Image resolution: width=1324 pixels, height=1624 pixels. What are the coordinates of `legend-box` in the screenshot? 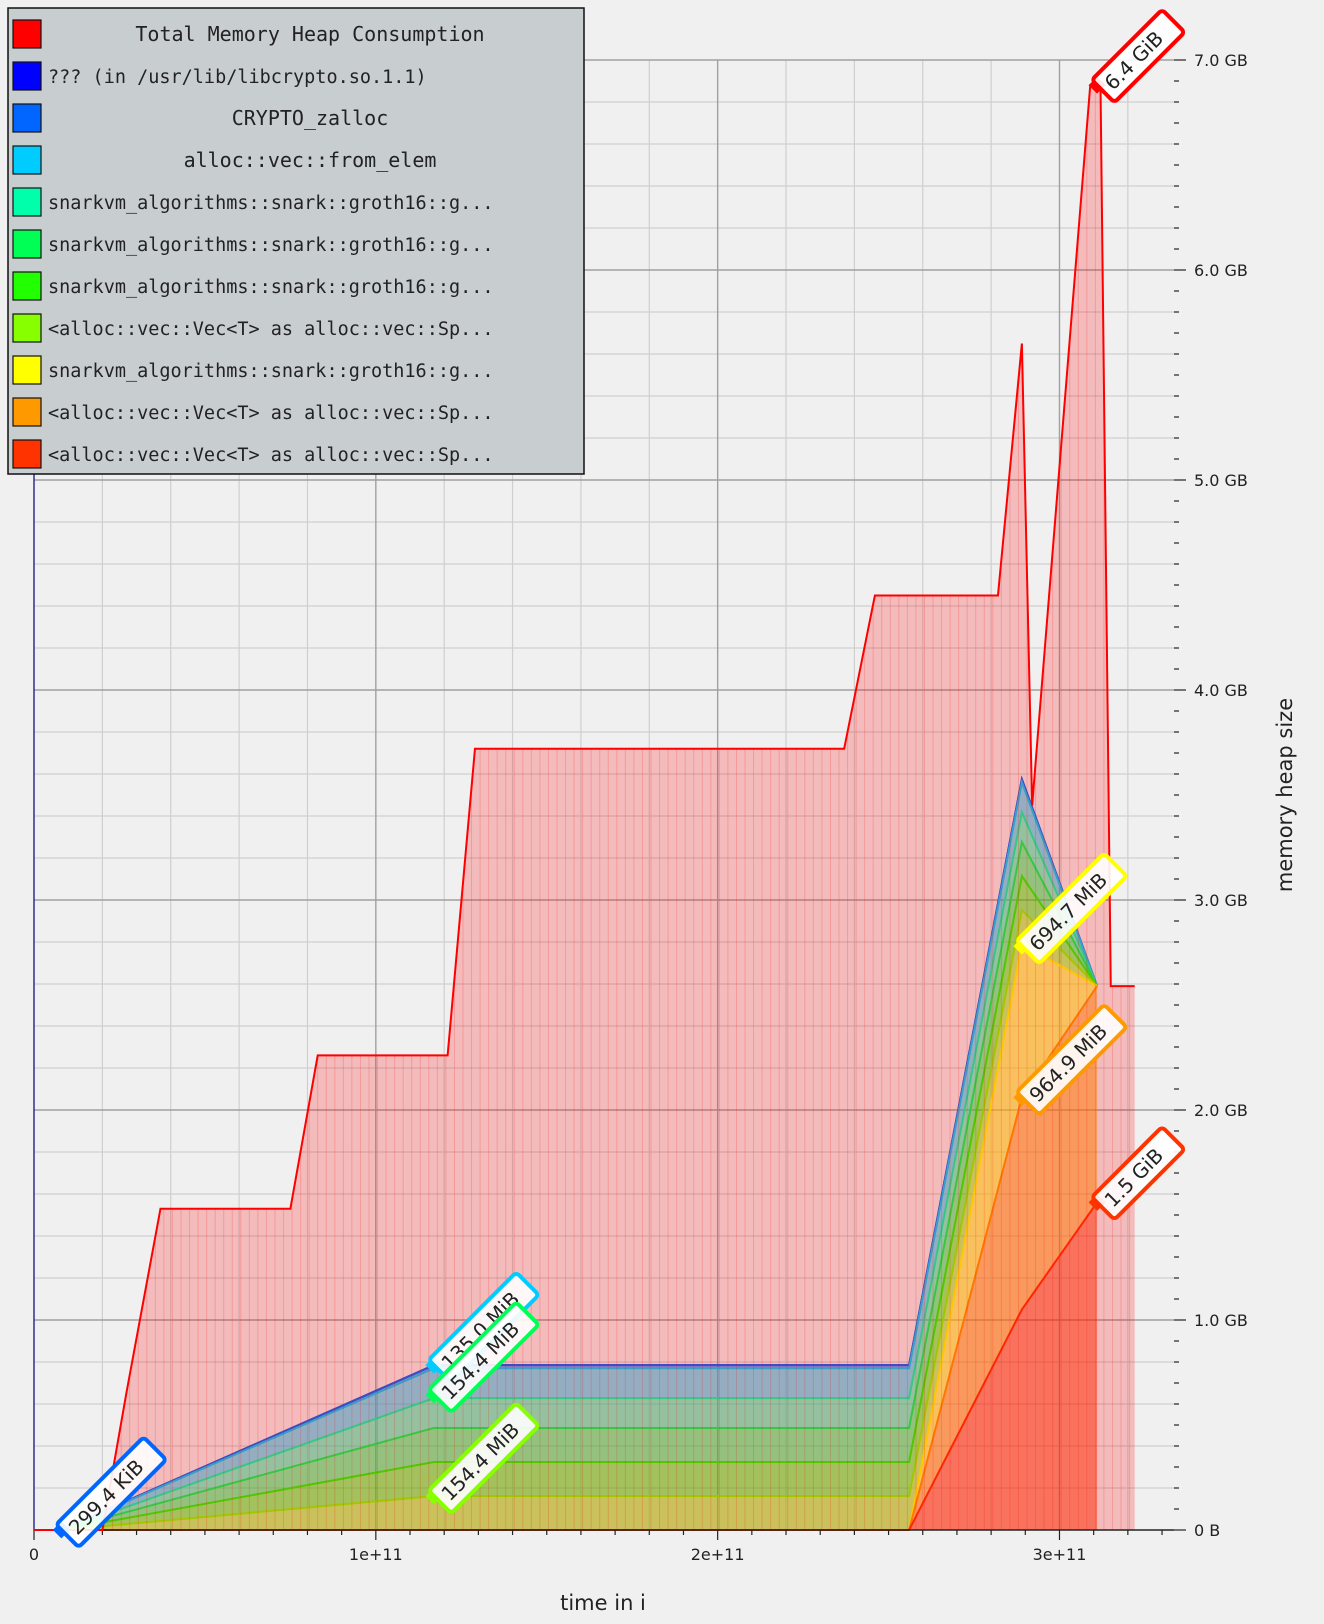 It's located at (296, 241).